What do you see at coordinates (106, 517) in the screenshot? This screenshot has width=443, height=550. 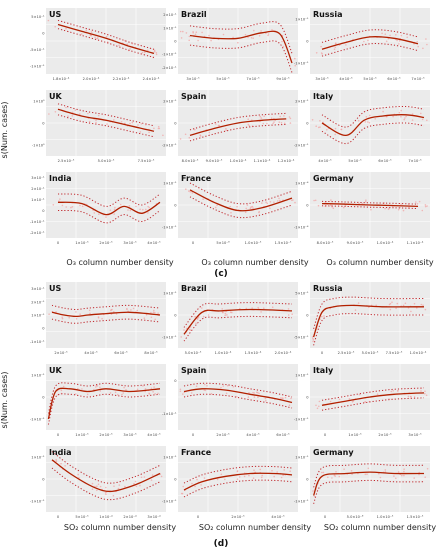 I see `x-tick-label: 1×10⁻⁴` at bounding box center [106, 517].